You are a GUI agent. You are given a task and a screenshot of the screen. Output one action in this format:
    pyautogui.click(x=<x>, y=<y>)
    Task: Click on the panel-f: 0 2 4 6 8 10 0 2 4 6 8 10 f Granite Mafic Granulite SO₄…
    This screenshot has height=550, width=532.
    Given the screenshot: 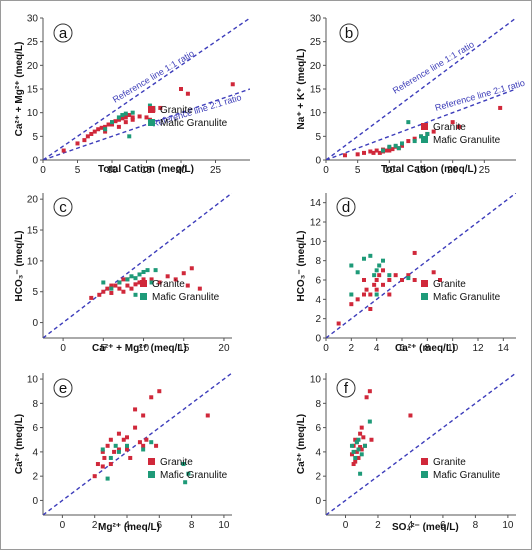 What is the action you would take?
    pyautogui.click(x=406, y=453)
    